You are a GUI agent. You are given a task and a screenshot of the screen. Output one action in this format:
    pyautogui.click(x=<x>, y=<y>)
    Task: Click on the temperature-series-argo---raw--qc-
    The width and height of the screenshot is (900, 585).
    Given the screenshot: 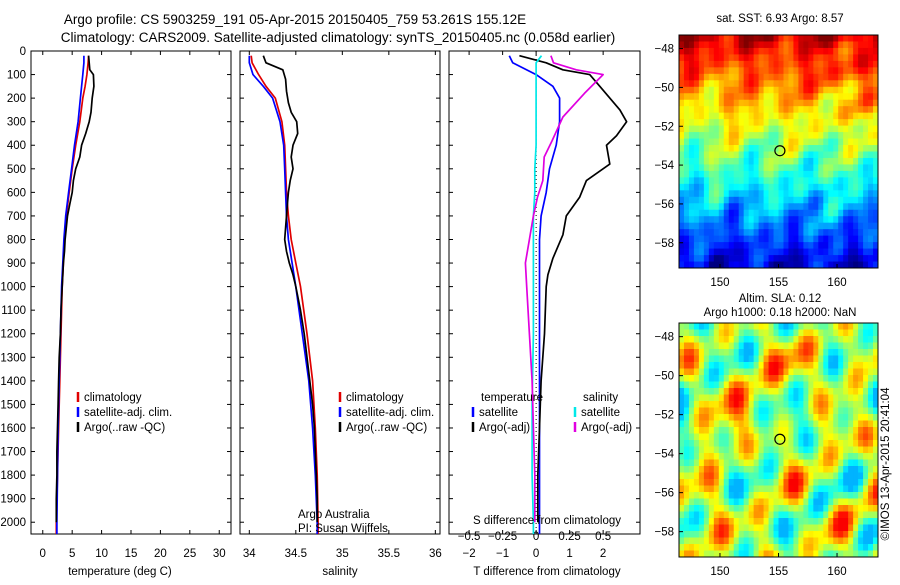 What is the action you would take?
    pyautogui.click(x=75, y=289)
    